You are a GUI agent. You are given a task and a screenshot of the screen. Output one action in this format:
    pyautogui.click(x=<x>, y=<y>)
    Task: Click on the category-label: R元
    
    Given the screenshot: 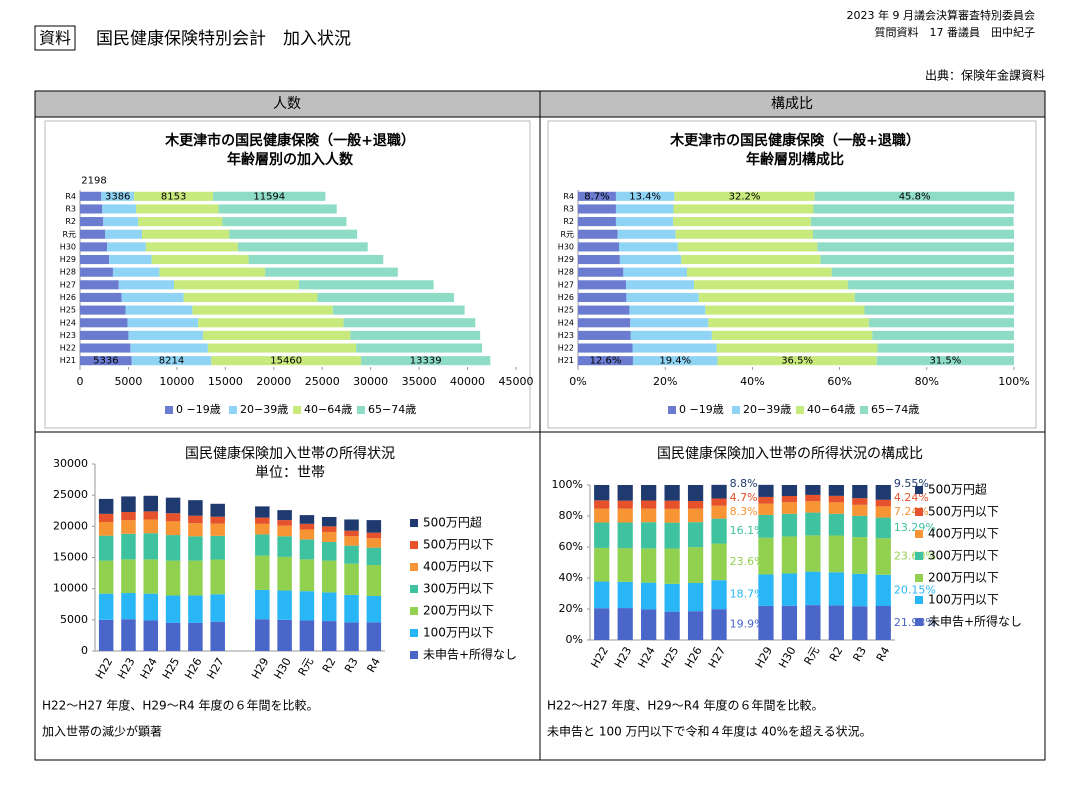 What is the action you would take?
    pyautogui.click(x=69, y=234)
    